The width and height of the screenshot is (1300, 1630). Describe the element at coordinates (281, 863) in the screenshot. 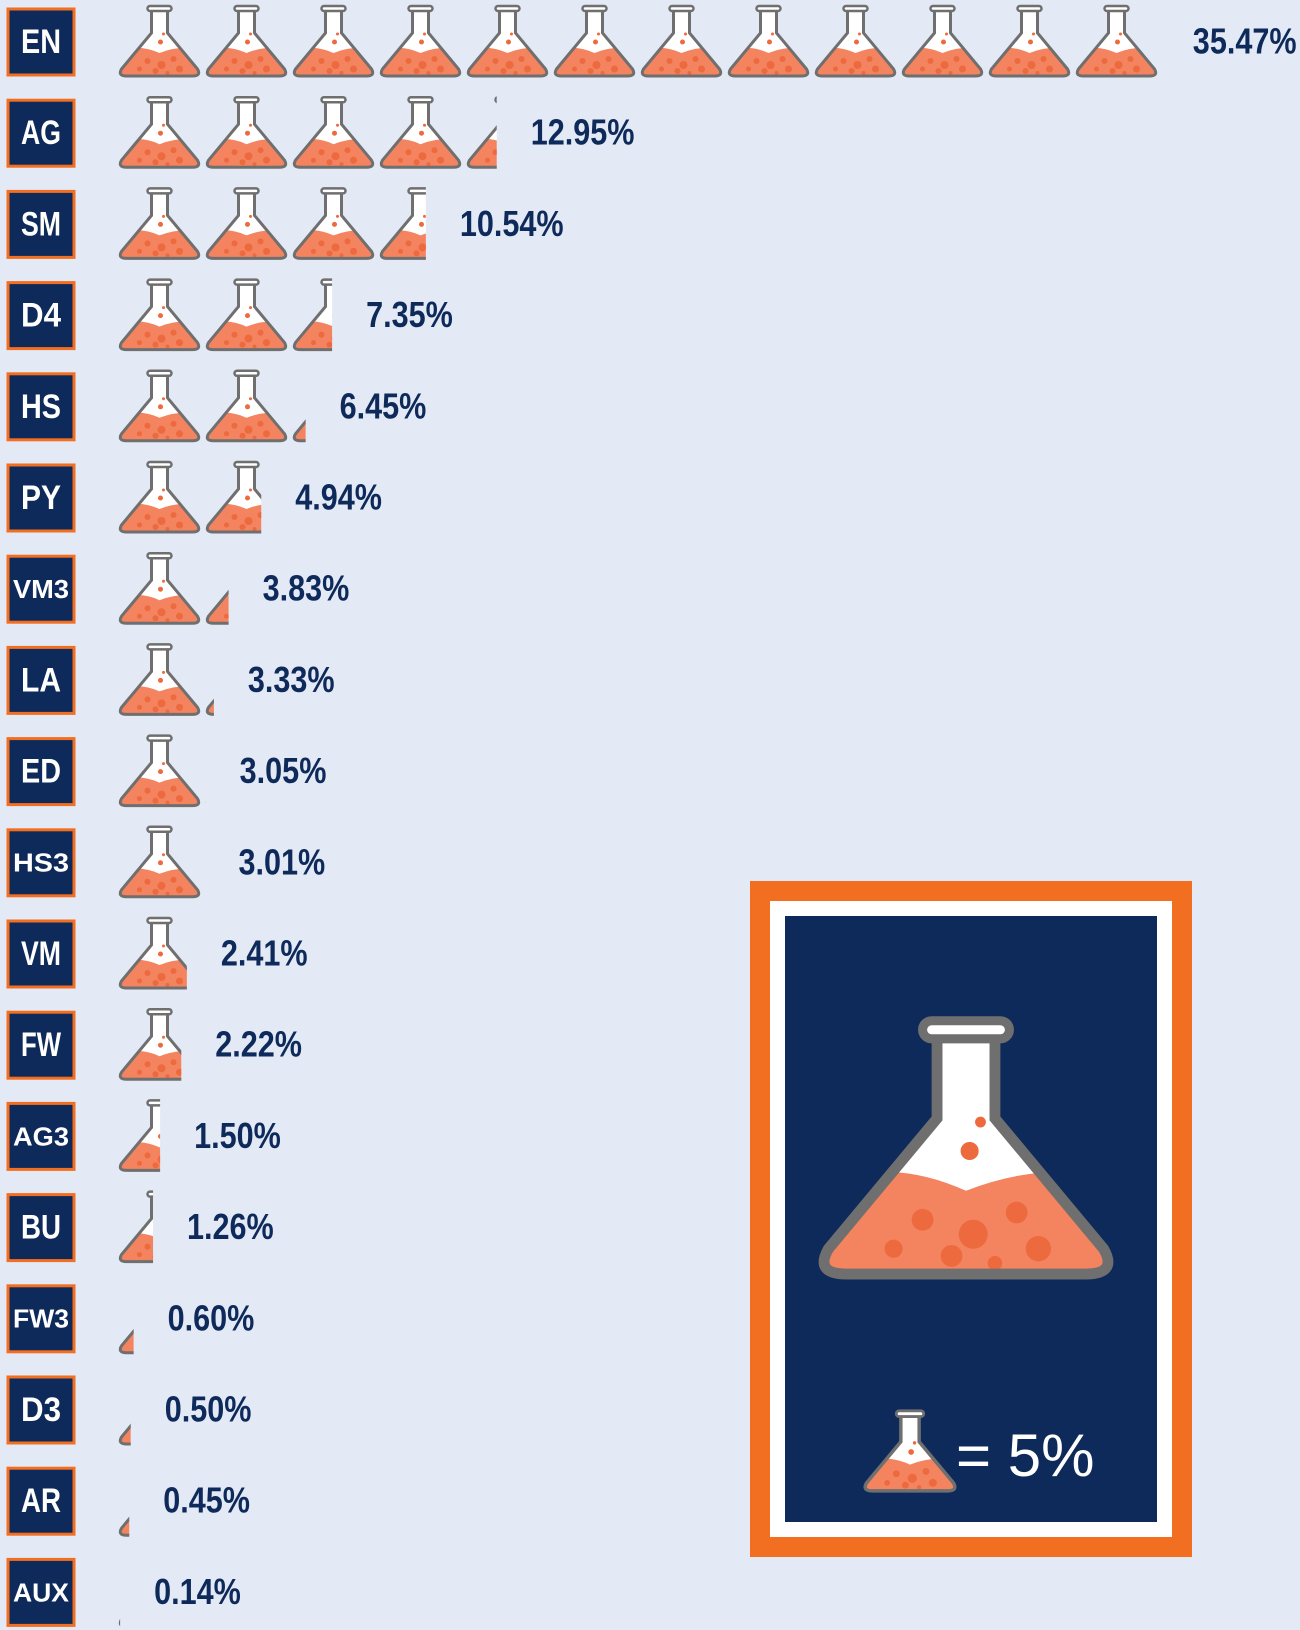

I see `value-label: 3.01%` at that location.